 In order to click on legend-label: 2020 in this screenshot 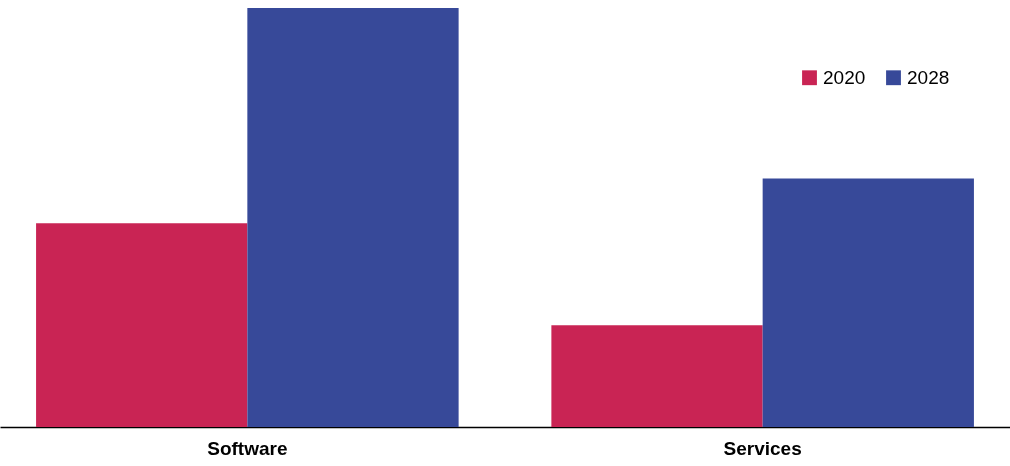, I will do `click(844, 77)`.